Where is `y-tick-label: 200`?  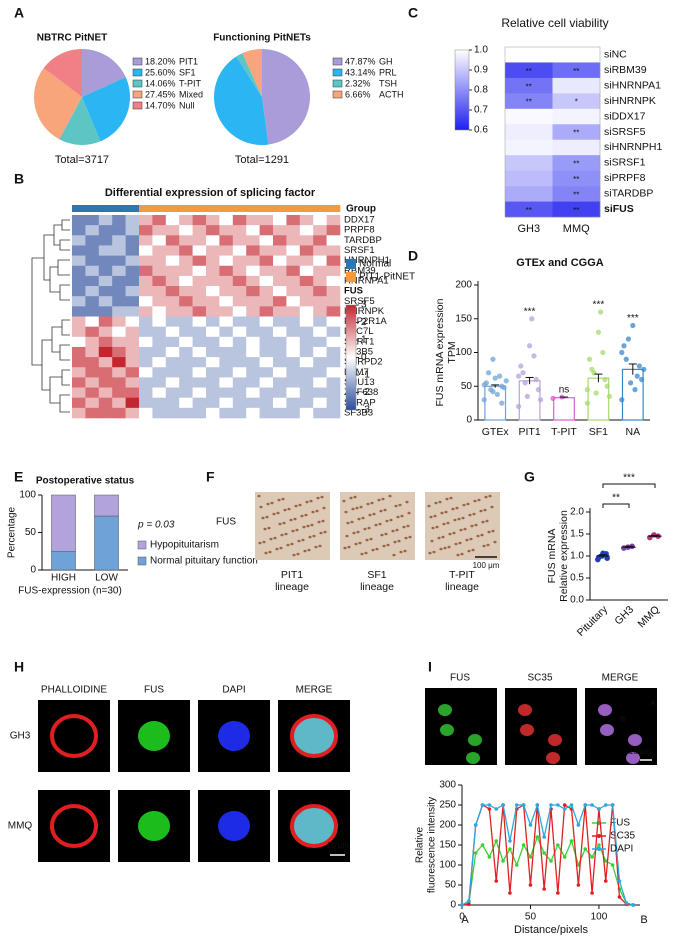 y-tick-label: 200 is located at coordinates (447, 825).